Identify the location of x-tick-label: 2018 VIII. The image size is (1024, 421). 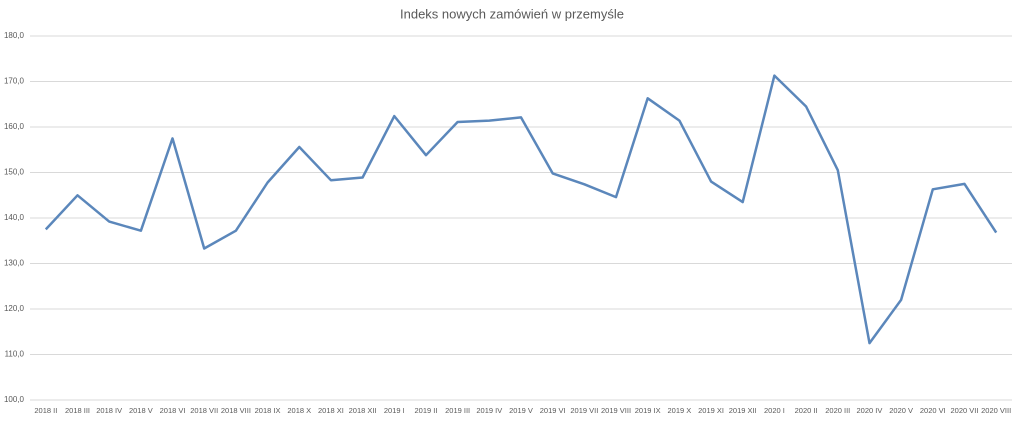
(236, 410).